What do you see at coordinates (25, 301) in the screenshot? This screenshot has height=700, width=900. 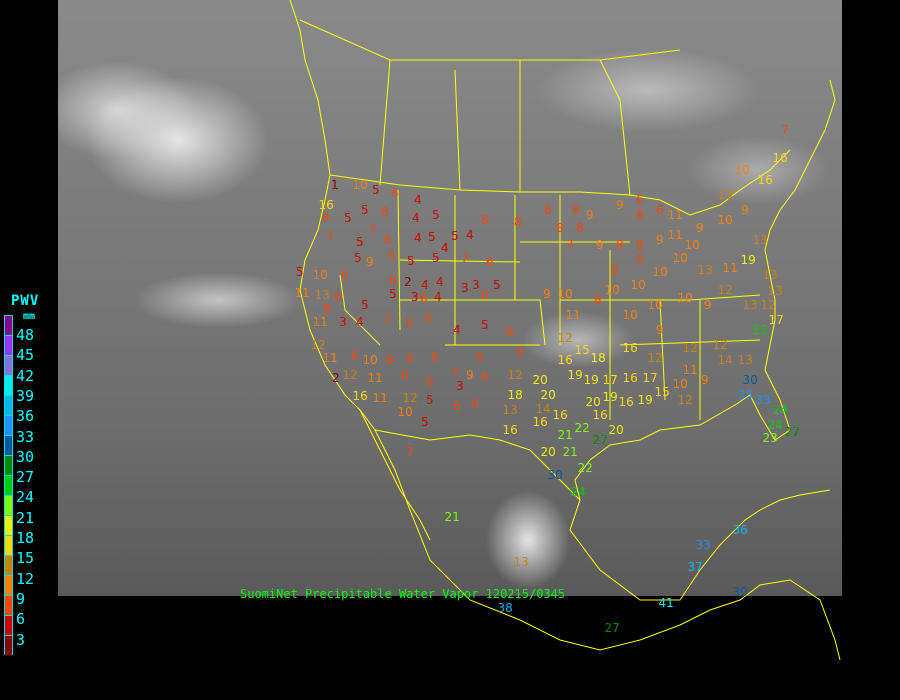 I see `legend-title: PWV` at bounding box center [25, 301].